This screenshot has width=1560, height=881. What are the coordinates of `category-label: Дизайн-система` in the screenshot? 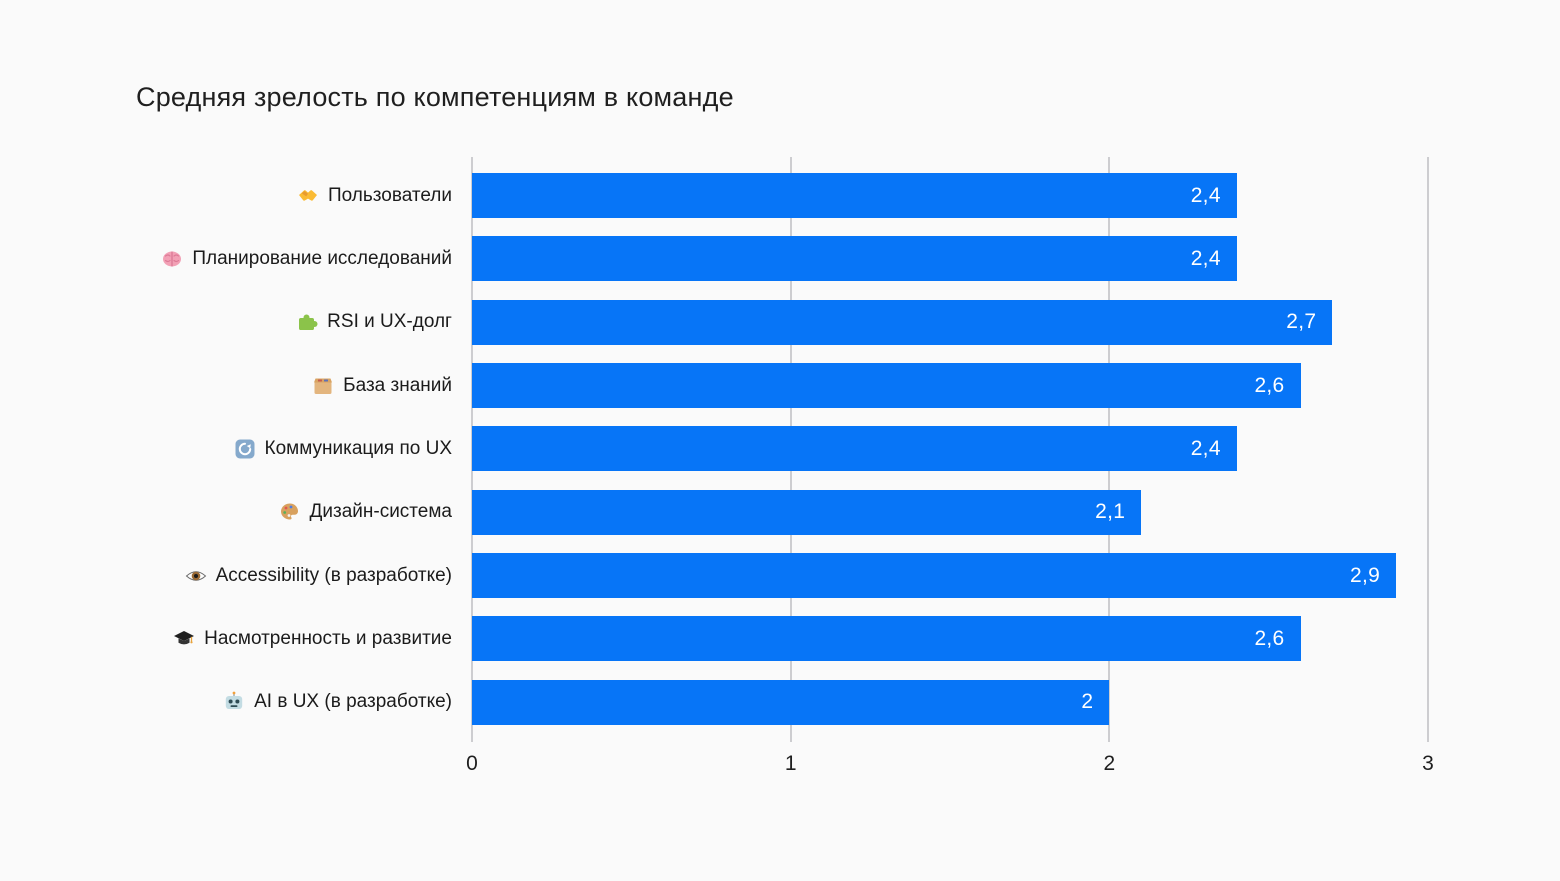 It's located at (304, 512).